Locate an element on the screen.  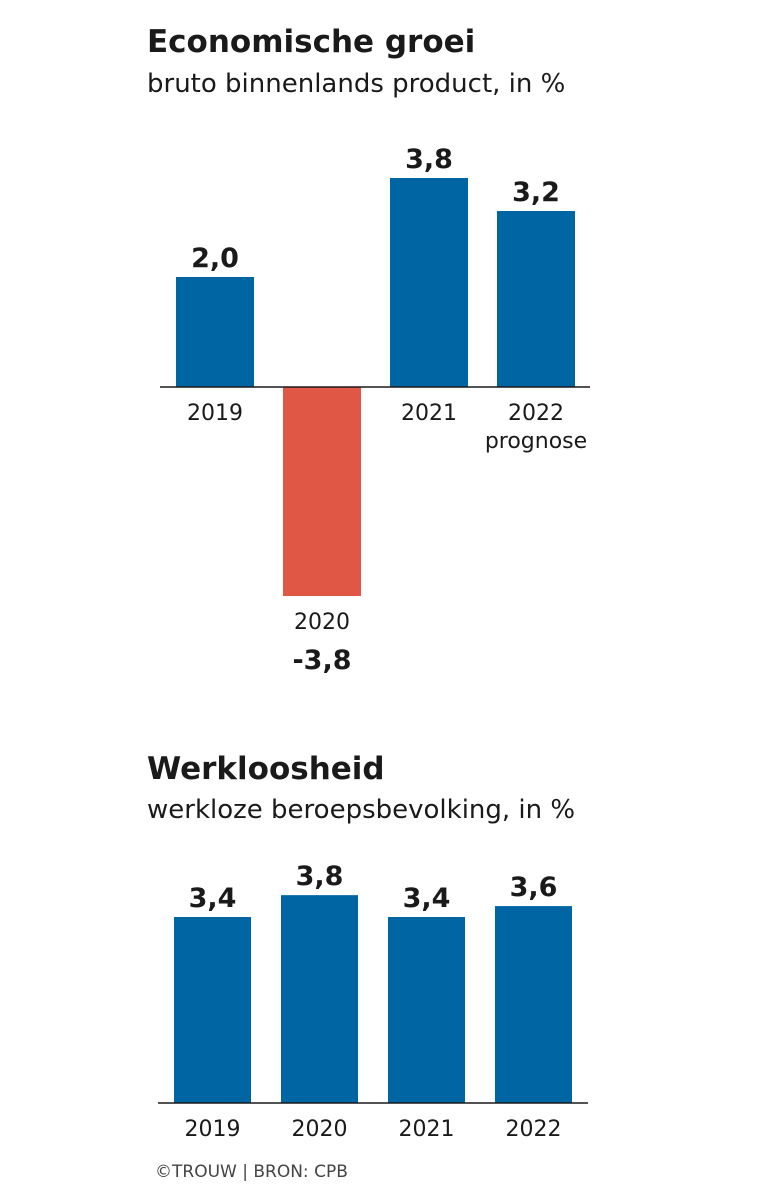
chart-2-subtitle: werkloze beroepsbevolking, in % is located at coordinates (361, 810).